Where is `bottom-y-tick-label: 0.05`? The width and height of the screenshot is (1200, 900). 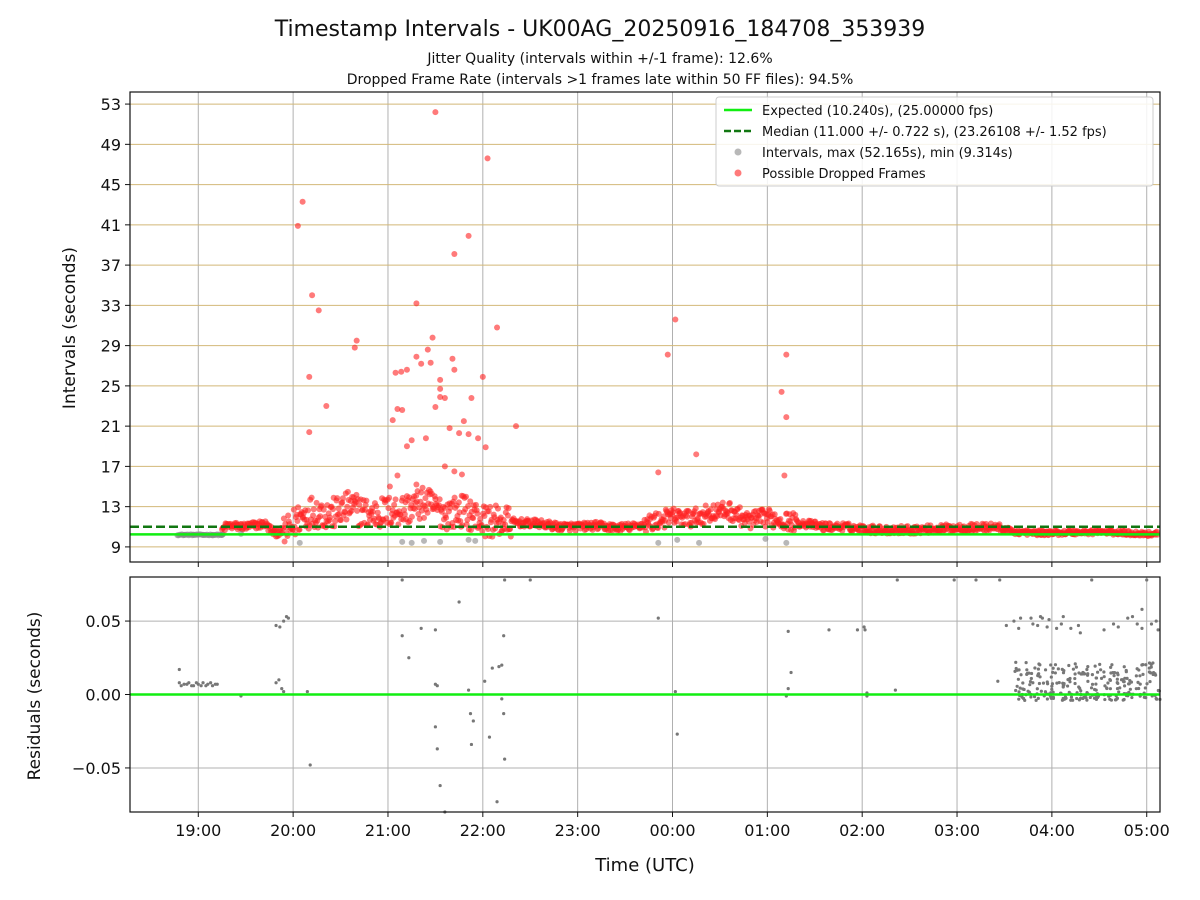
bottom-y-tick-label: 0.05 is located at coordinates (103, 621).